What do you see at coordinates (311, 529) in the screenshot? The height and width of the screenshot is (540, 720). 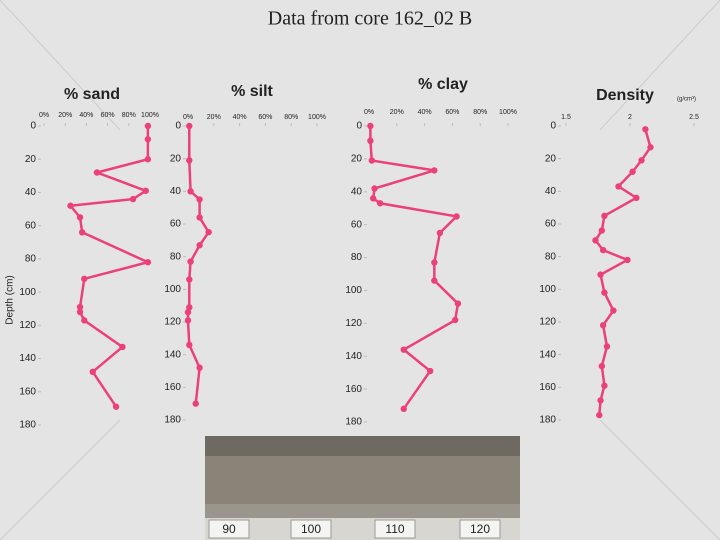 I see `core-label: 100` at bounding box center [311, 529].